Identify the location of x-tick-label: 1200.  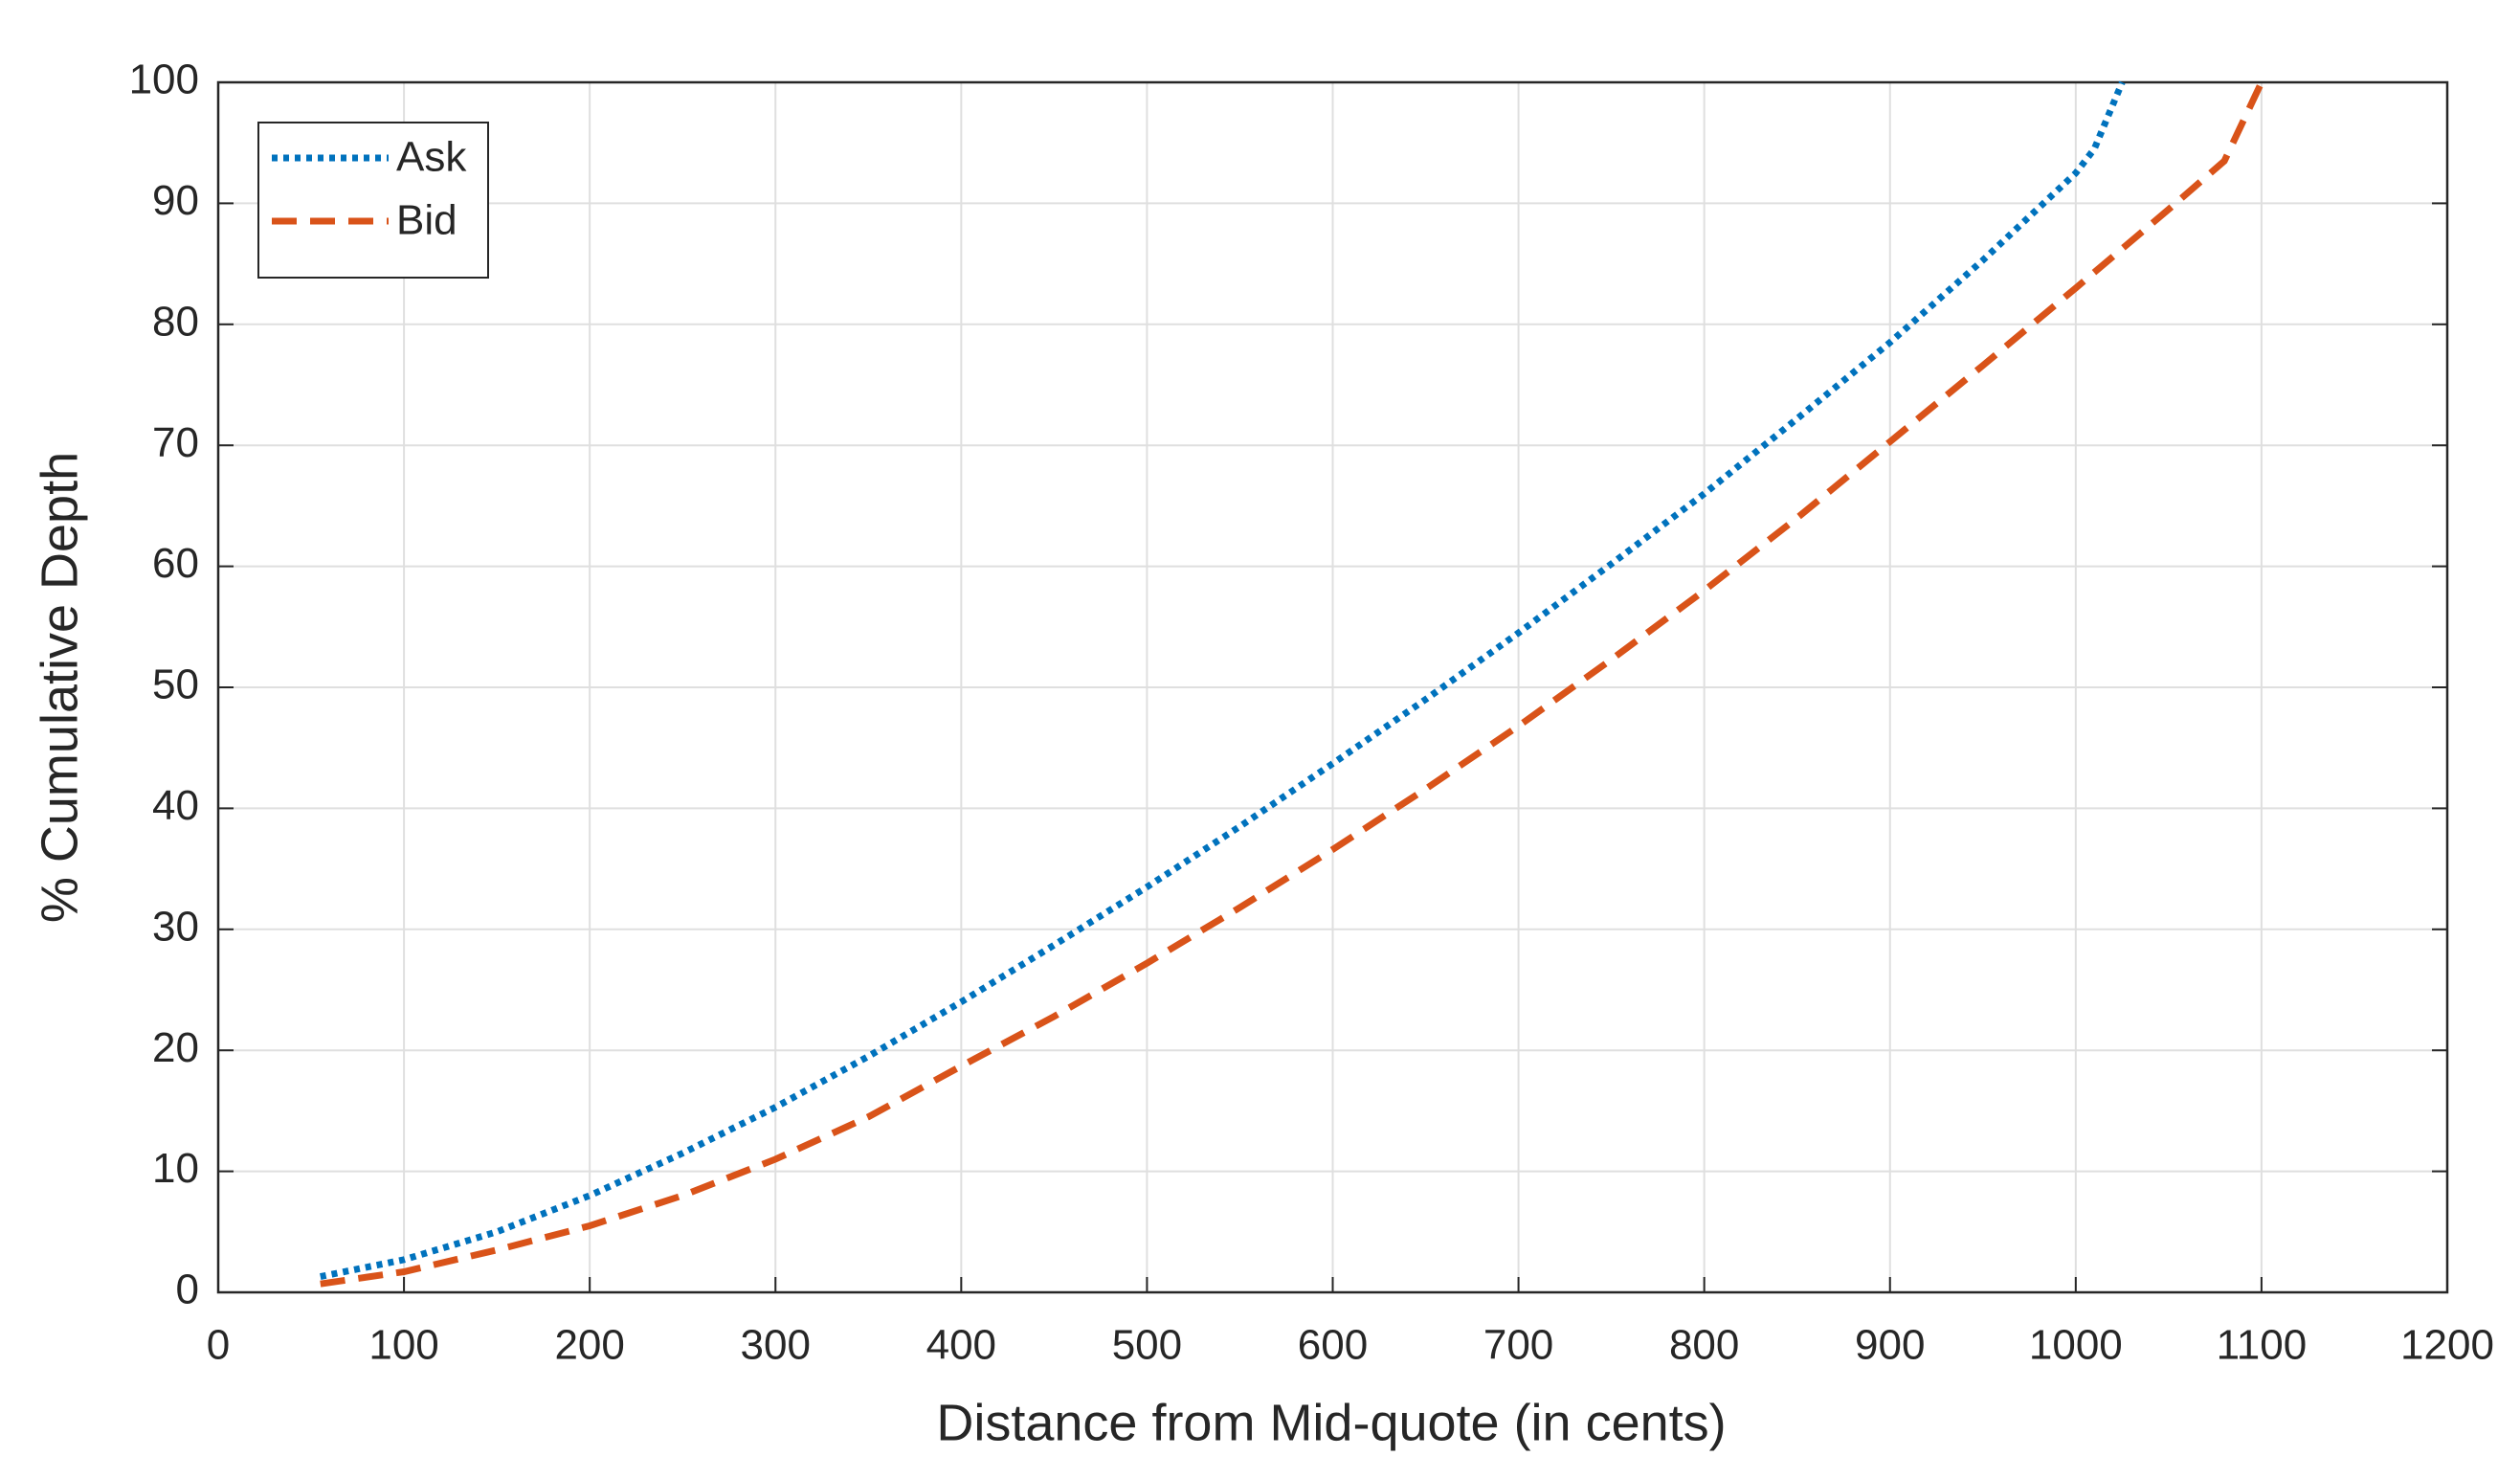
(2447, 1345).